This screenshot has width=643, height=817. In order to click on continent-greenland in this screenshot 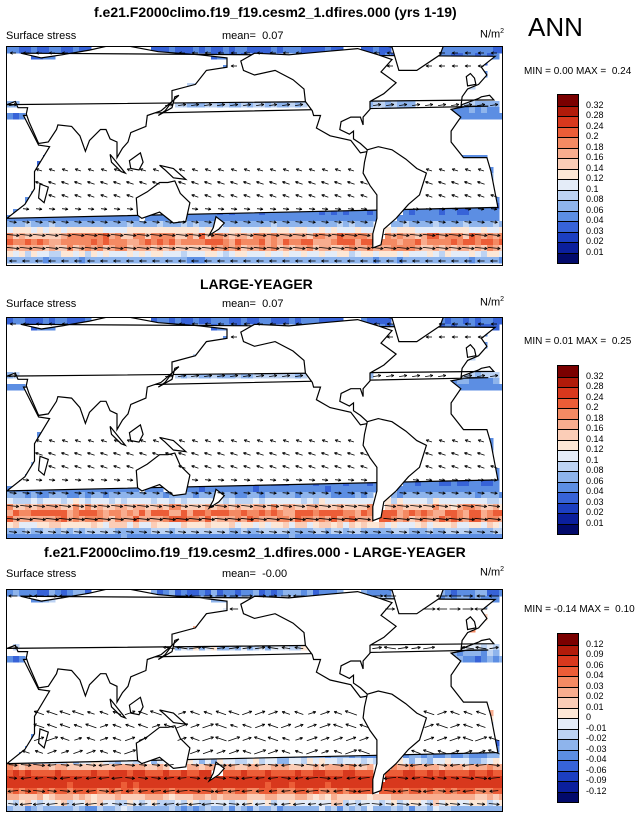, I will do `click(415, 59)`.